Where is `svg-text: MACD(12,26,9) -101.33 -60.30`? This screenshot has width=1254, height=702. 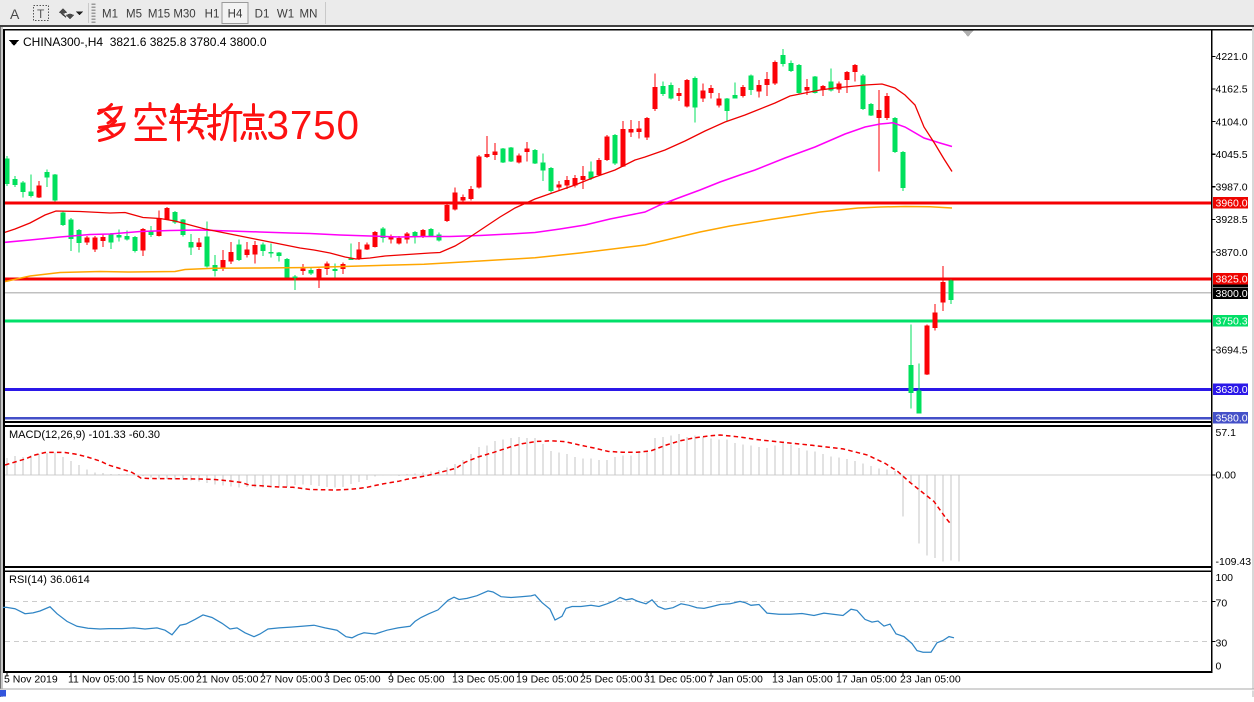 svg-text: MACD(12,26,9) -101.33 -60.30 is located at coordinates (84, 435).